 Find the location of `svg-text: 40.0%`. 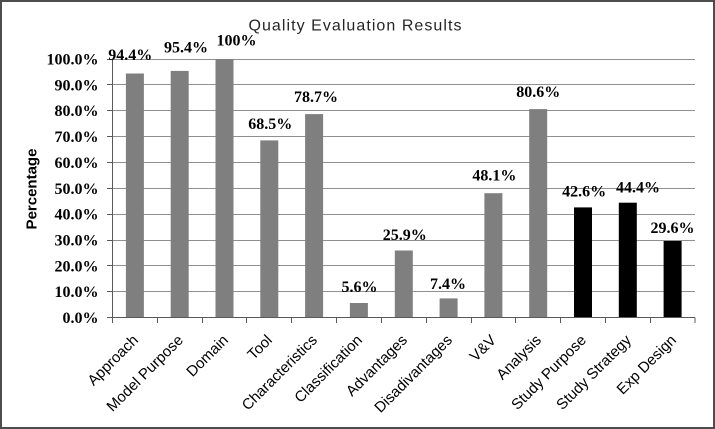

svg-text: 40.0% is located at coordinates (77, 215).